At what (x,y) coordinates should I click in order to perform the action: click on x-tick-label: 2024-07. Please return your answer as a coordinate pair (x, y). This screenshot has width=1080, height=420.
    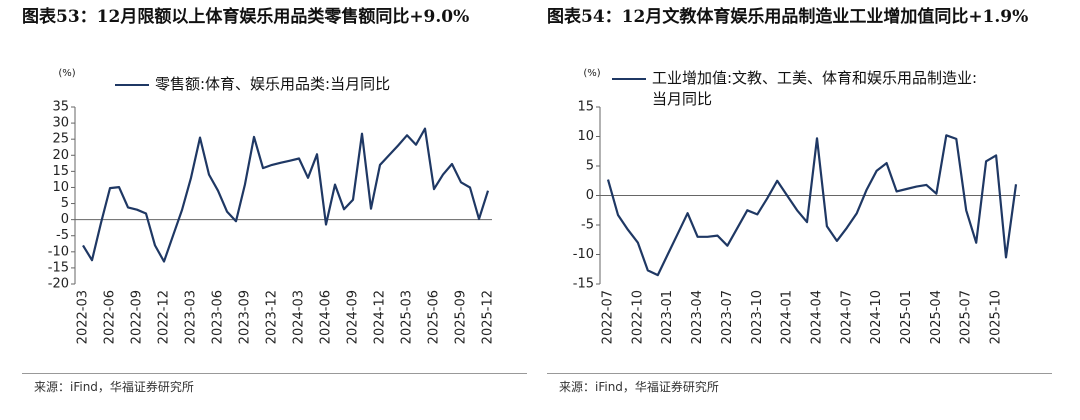
    Looking at the image, I should click on (846, 317).